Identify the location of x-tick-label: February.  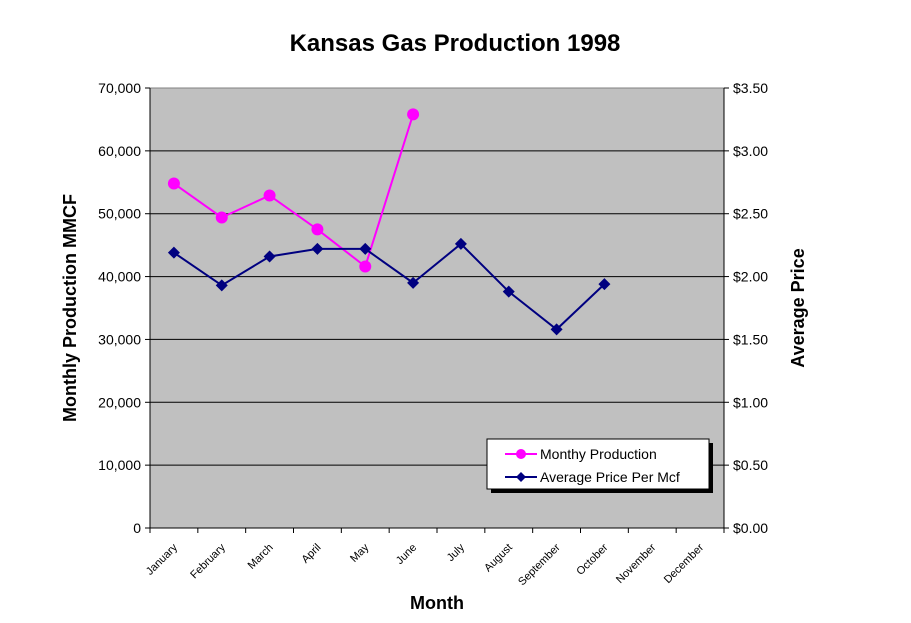
(208, 561).